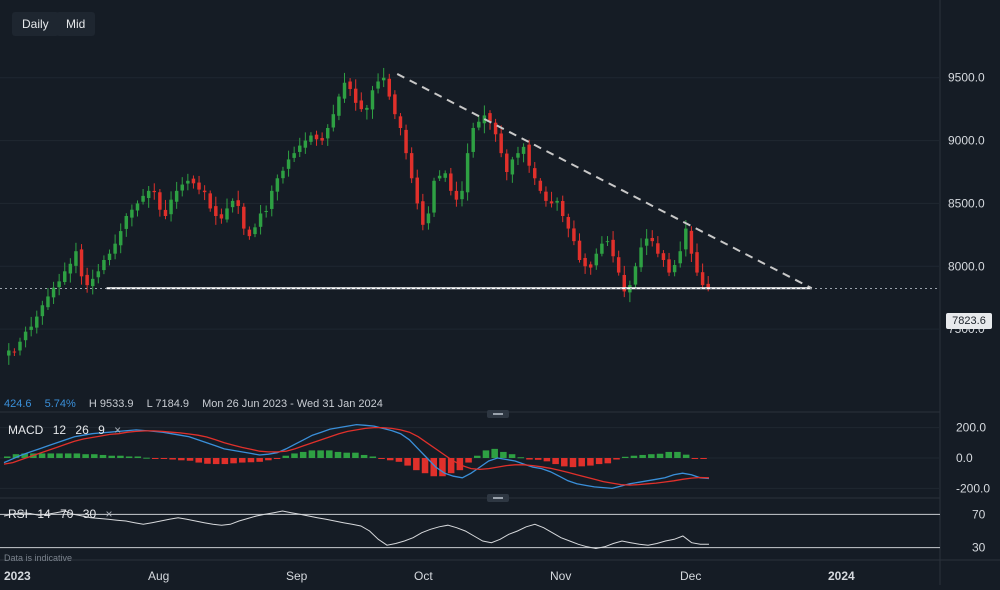 This screenshot has width=1000, height=590. What do you see at coordinates (964, 458) in the screenshot?
I see `macd-tick-label: 0.0` at bounding box center [964, 458].